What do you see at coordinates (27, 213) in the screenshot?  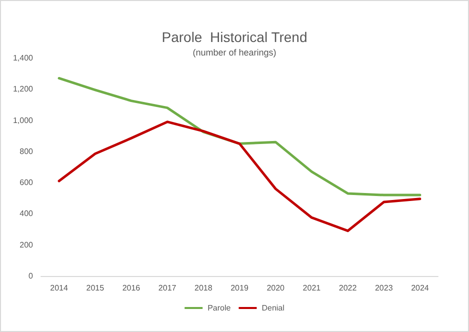 I see `y-tick-label: 400` at bounding box center [27, 213].